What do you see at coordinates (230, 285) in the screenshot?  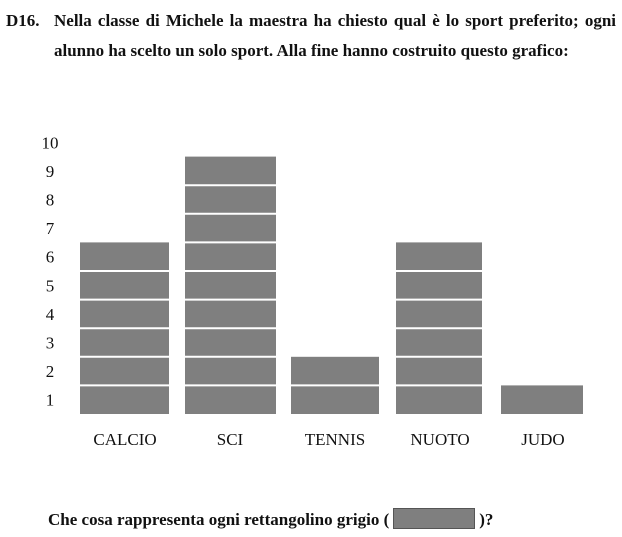 I see `bar-sci` at bounding box center [230, 285].